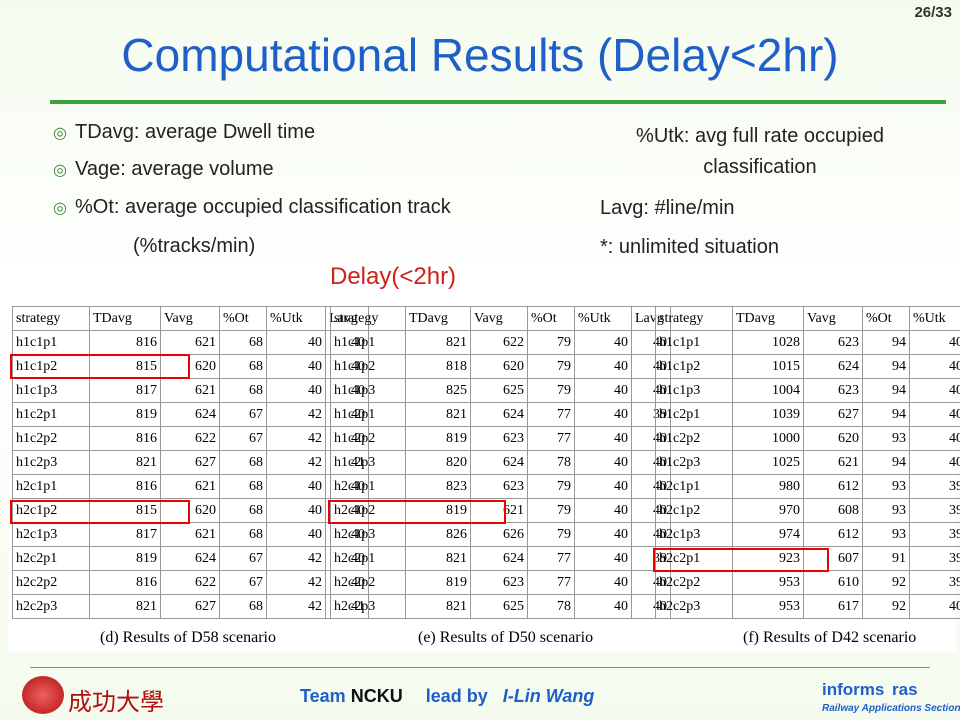 The image size is (960, 720). I want to click on footer-lead: lead by, so click(456, 696).